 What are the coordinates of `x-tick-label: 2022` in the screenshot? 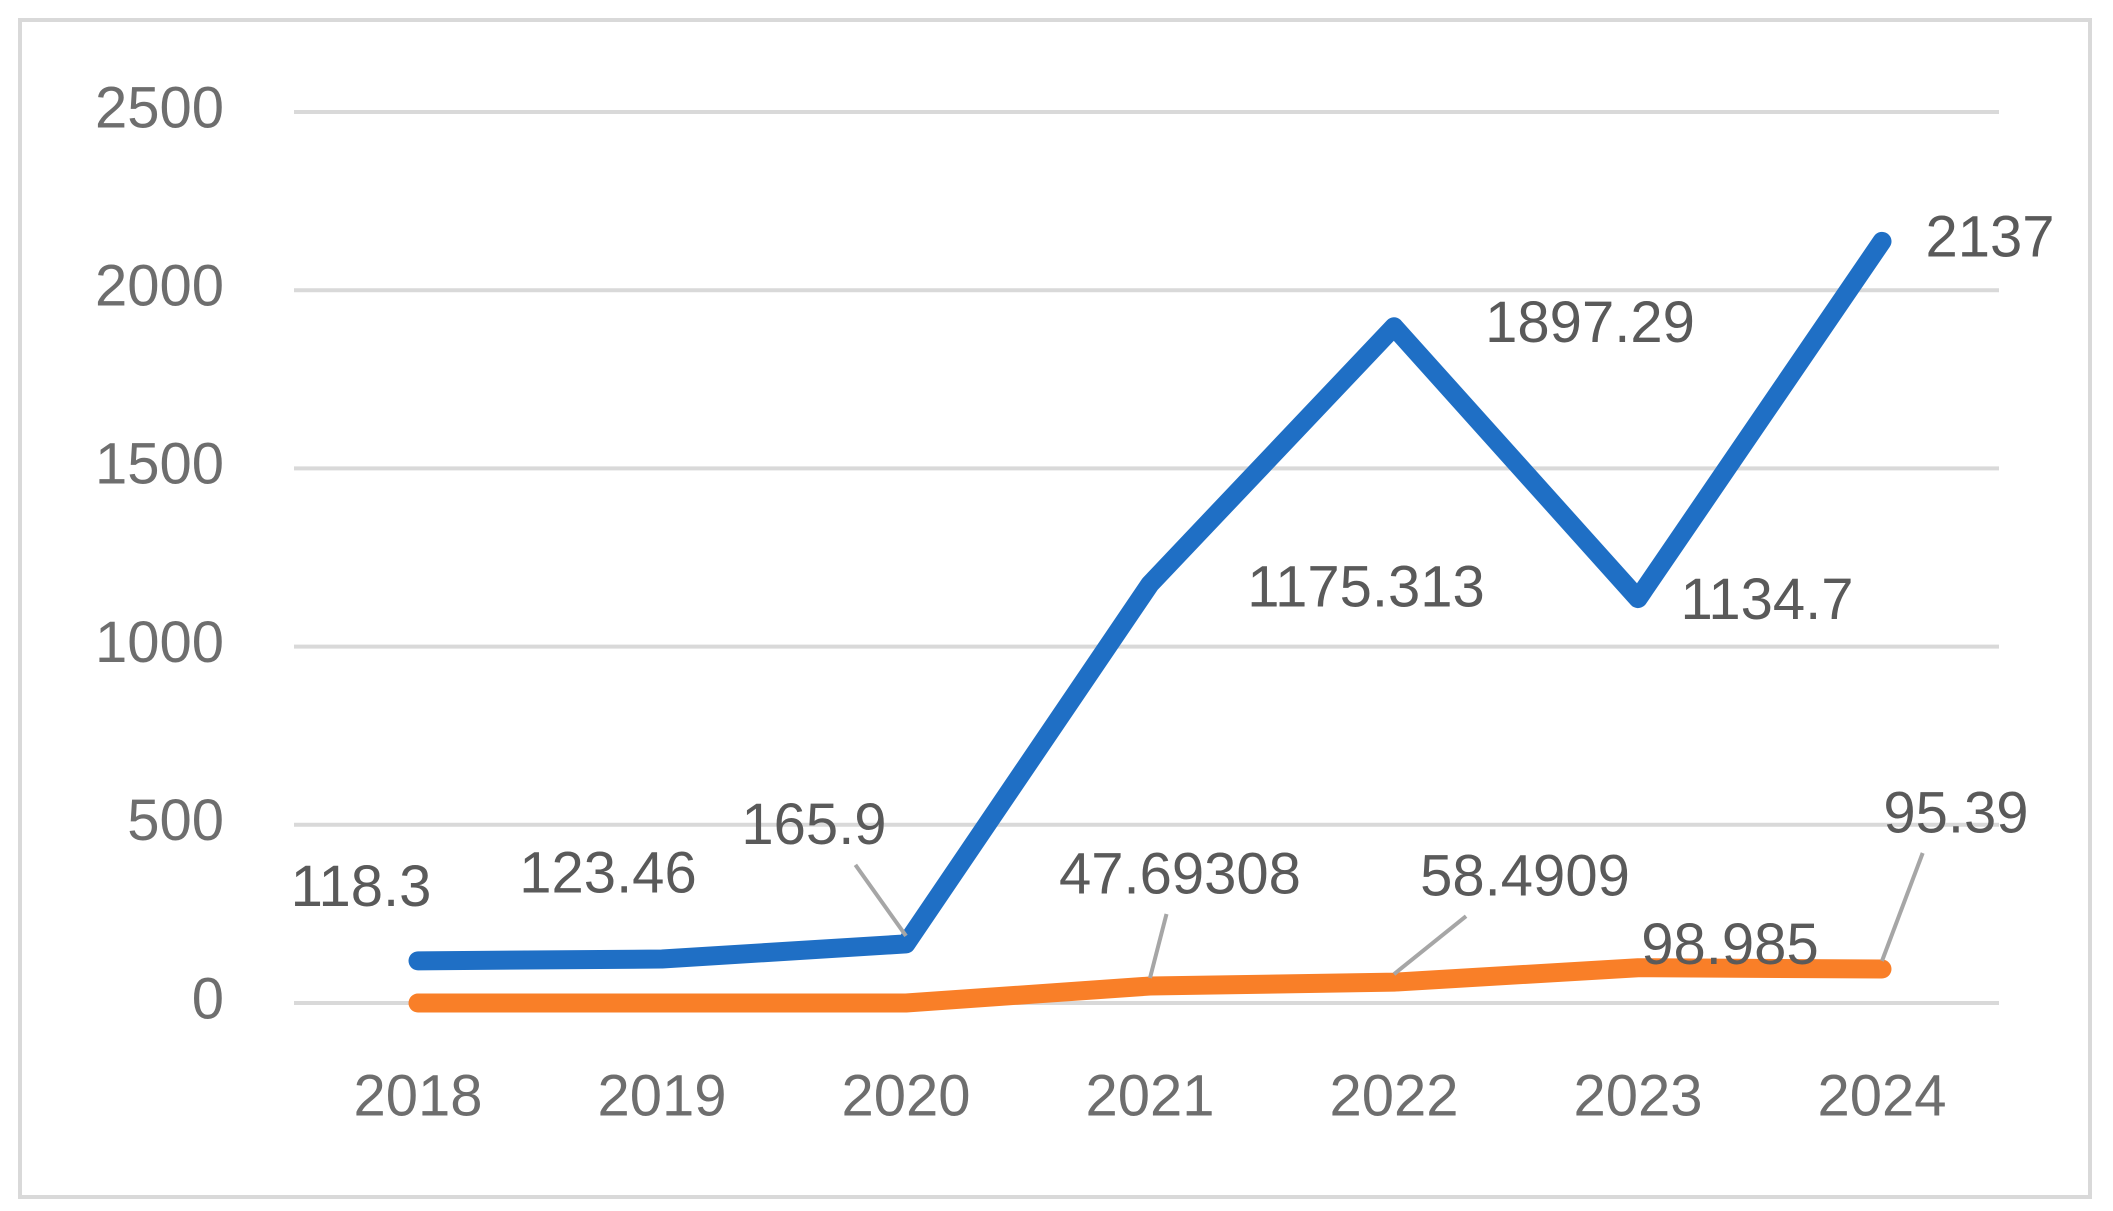 It's located at (1393, 1095).